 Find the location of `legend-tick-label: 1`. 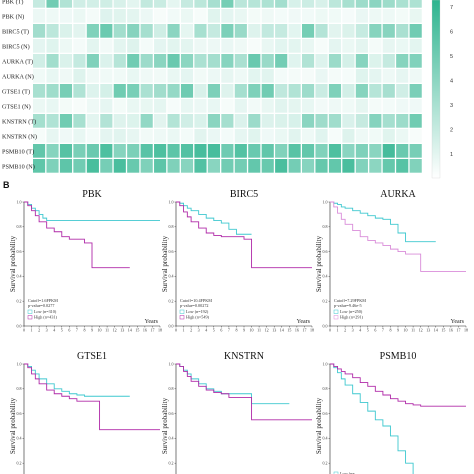

legend-tick-label: 1 is located at coordinates (451, 155).